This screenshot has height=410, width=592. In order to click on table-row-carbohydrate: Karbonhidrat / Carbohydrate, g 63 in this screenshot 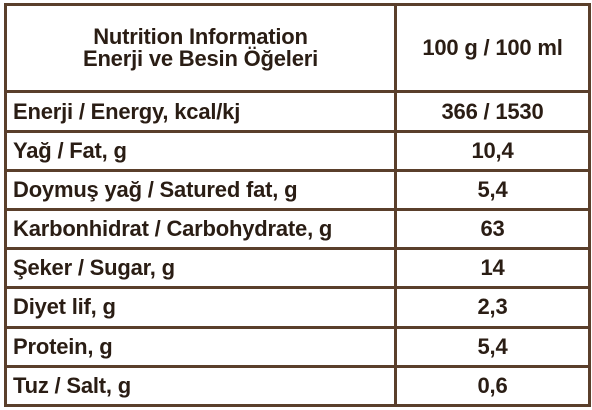, I will do `click(297, 229)`.